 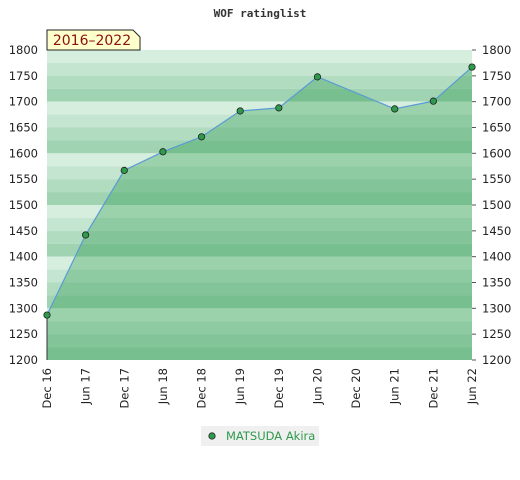 What do you see at coordinates (86, 386) in the screenshot?
I see `x-tick-label: Jun 17` at bounding box center [86, 386].